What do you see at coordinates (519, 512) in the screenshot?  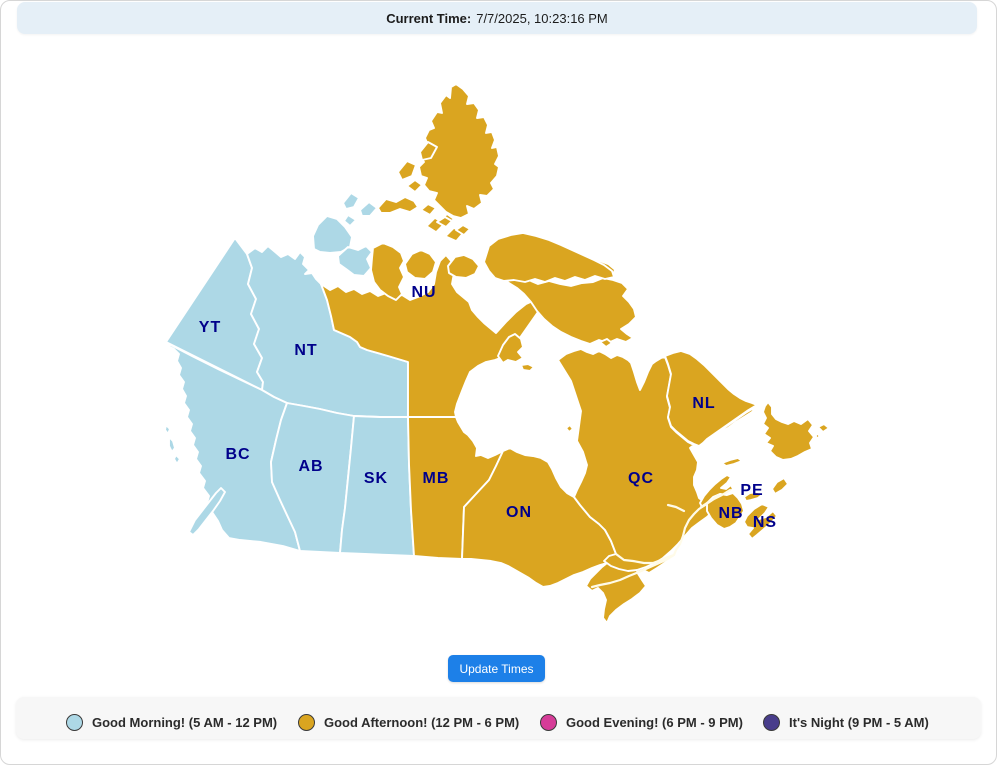 I see `svg-text: ON` at bounding box center [519, 512].